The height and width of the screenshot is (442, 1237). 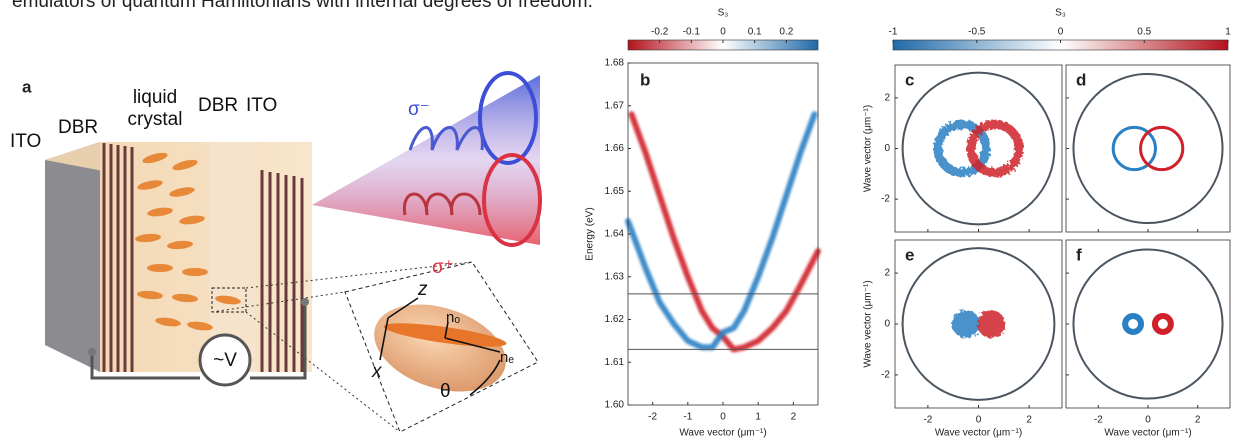 I want to click on spacer, so click(x=232, y=257).